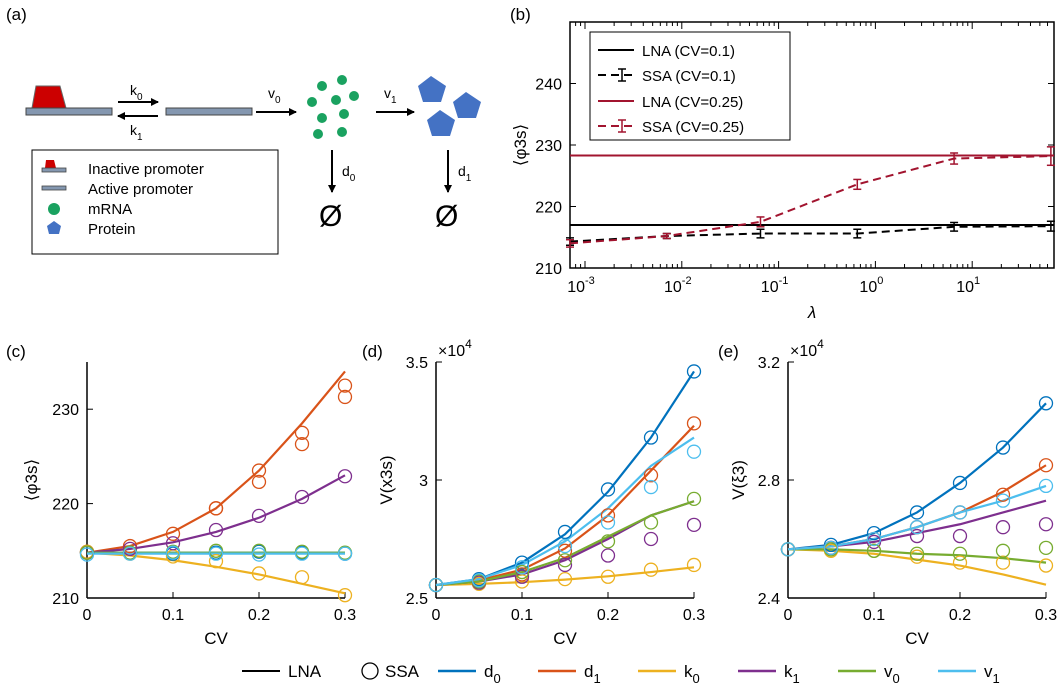 The image size is (1058, 694). Describe the element at coordinates (592, 674) in the screenshot. I see `bottom-legend-d1: d1` at that location.